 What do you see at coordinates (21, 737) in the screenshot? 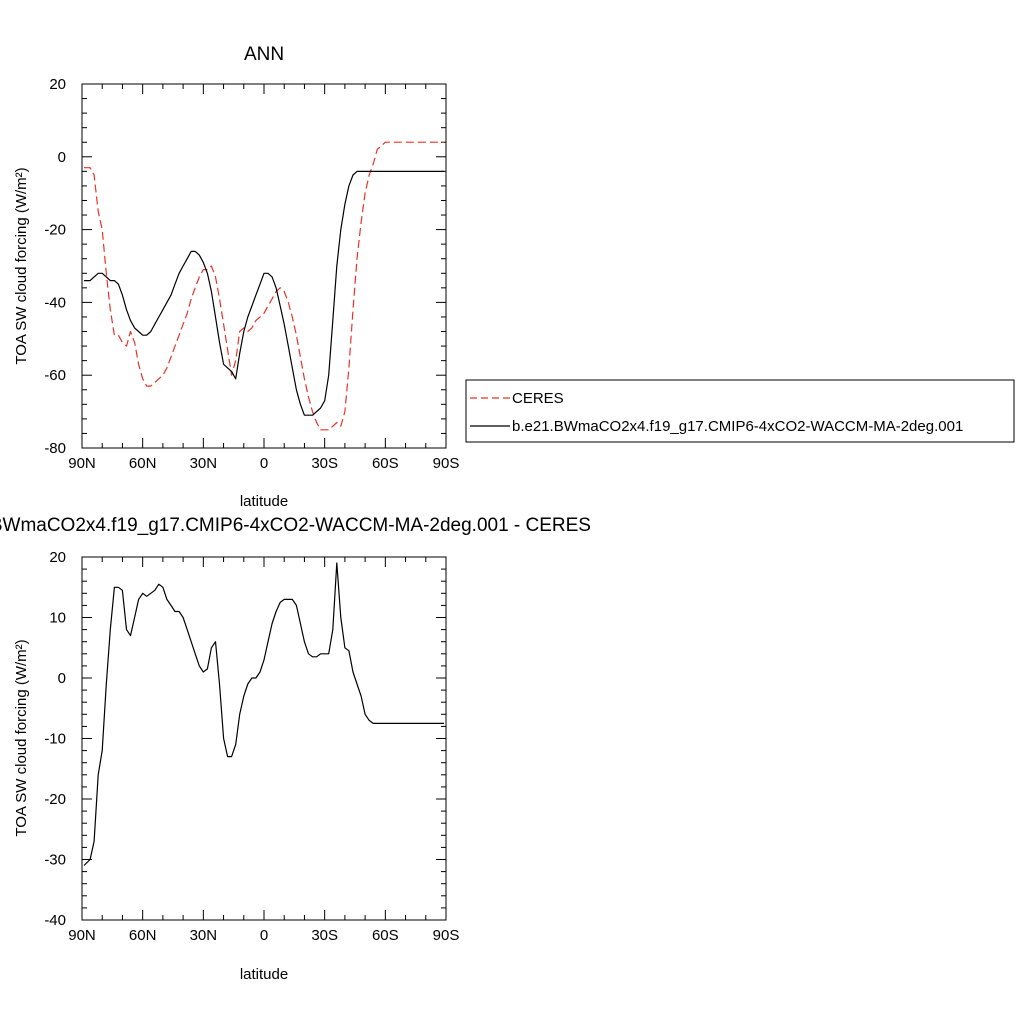
I see `bottom-chart-y-axis-label: TOA SW cloud forcing (W/m²)` at bounding box center [21, 737].